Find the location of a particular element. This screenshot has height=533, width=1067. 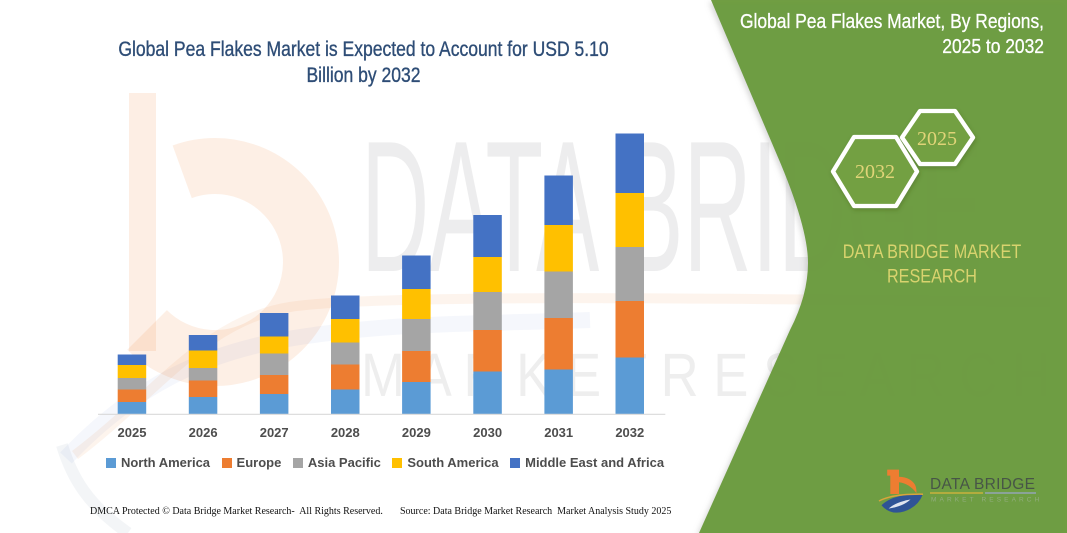

svg-text: 2025 is located at coordinates (937, 139).